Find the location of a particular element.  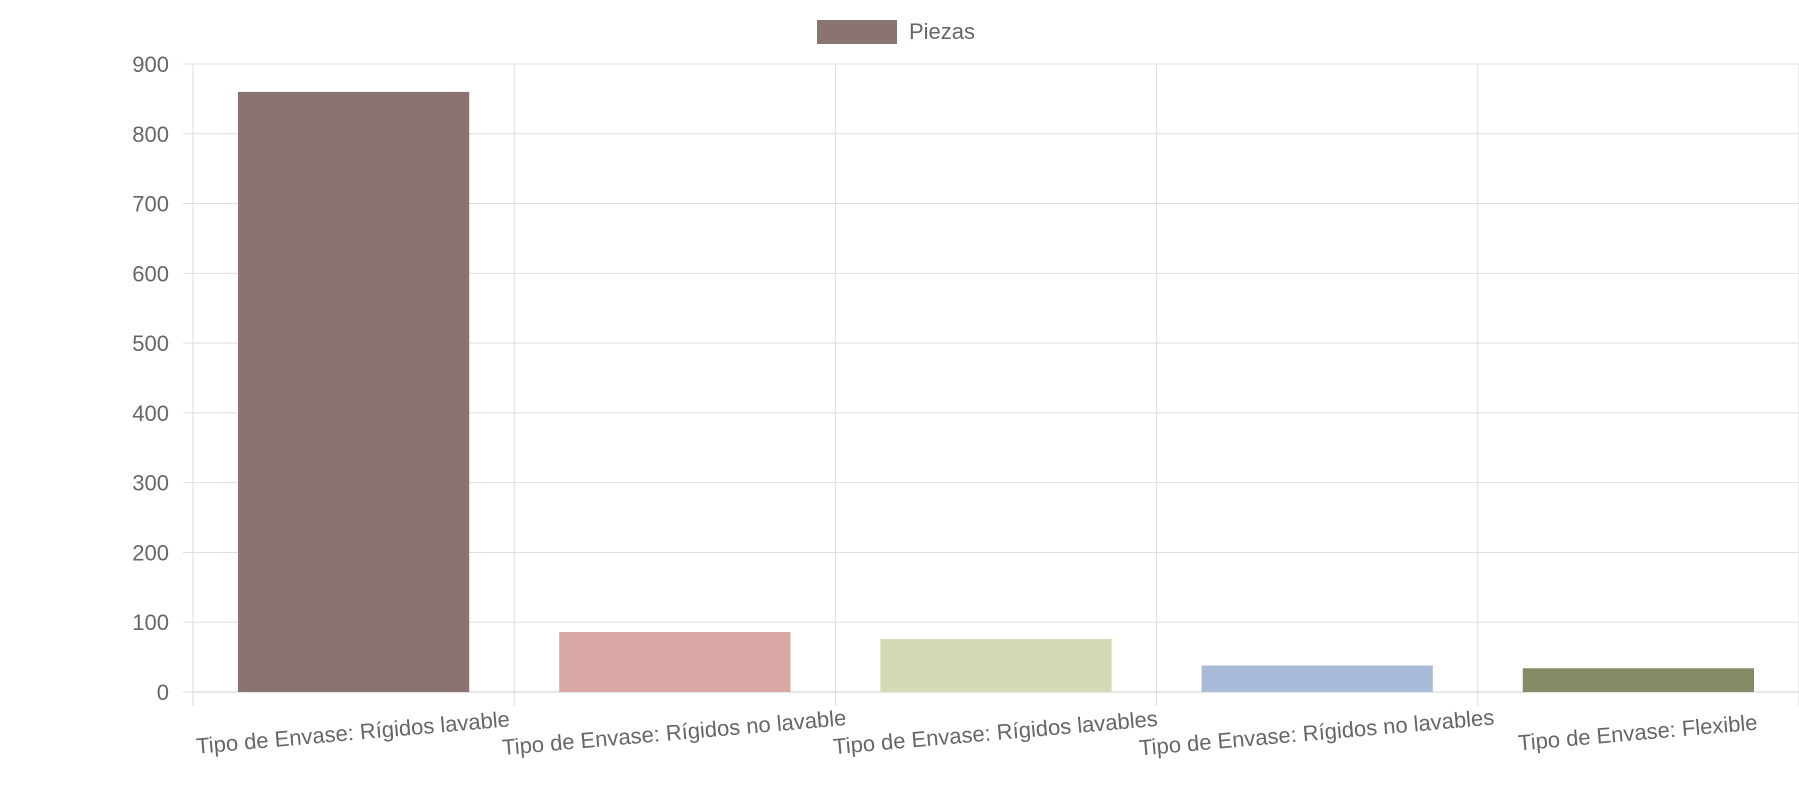

x-tick-label: Tipo de Envase: Rígidos lavables is located at coordinates (995, 732).